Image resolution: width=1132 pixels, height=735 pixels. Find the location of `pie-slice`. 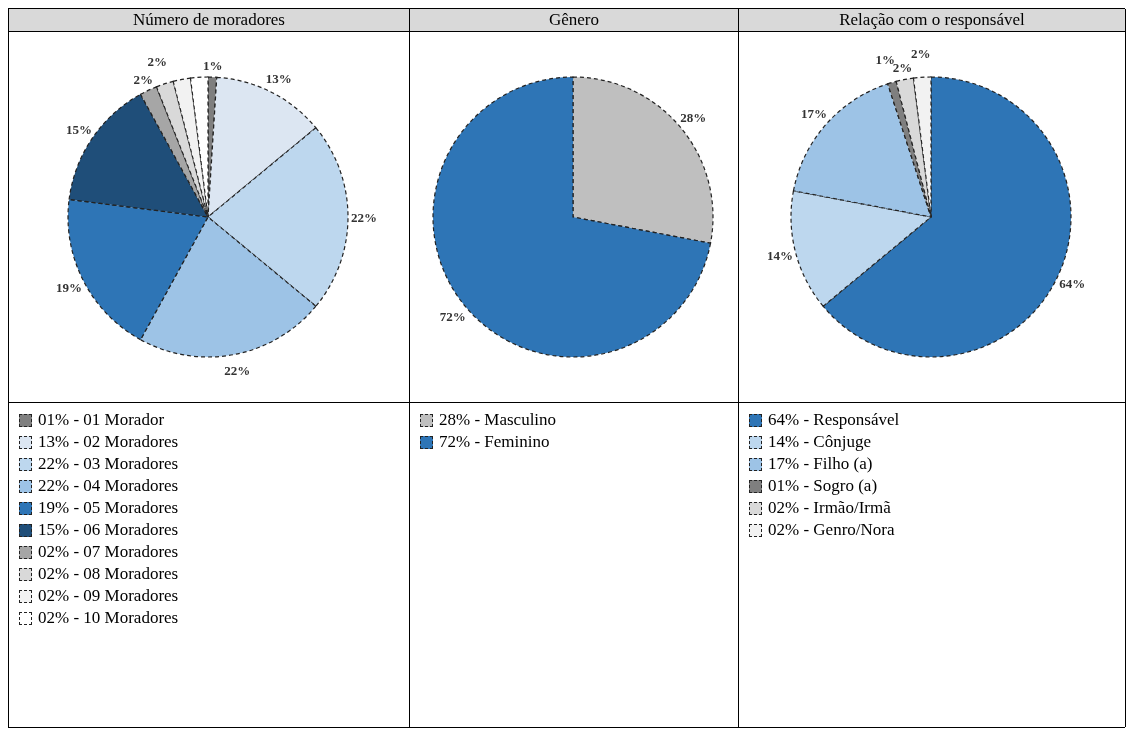

pie-slice is located at coordinates (572, 217).